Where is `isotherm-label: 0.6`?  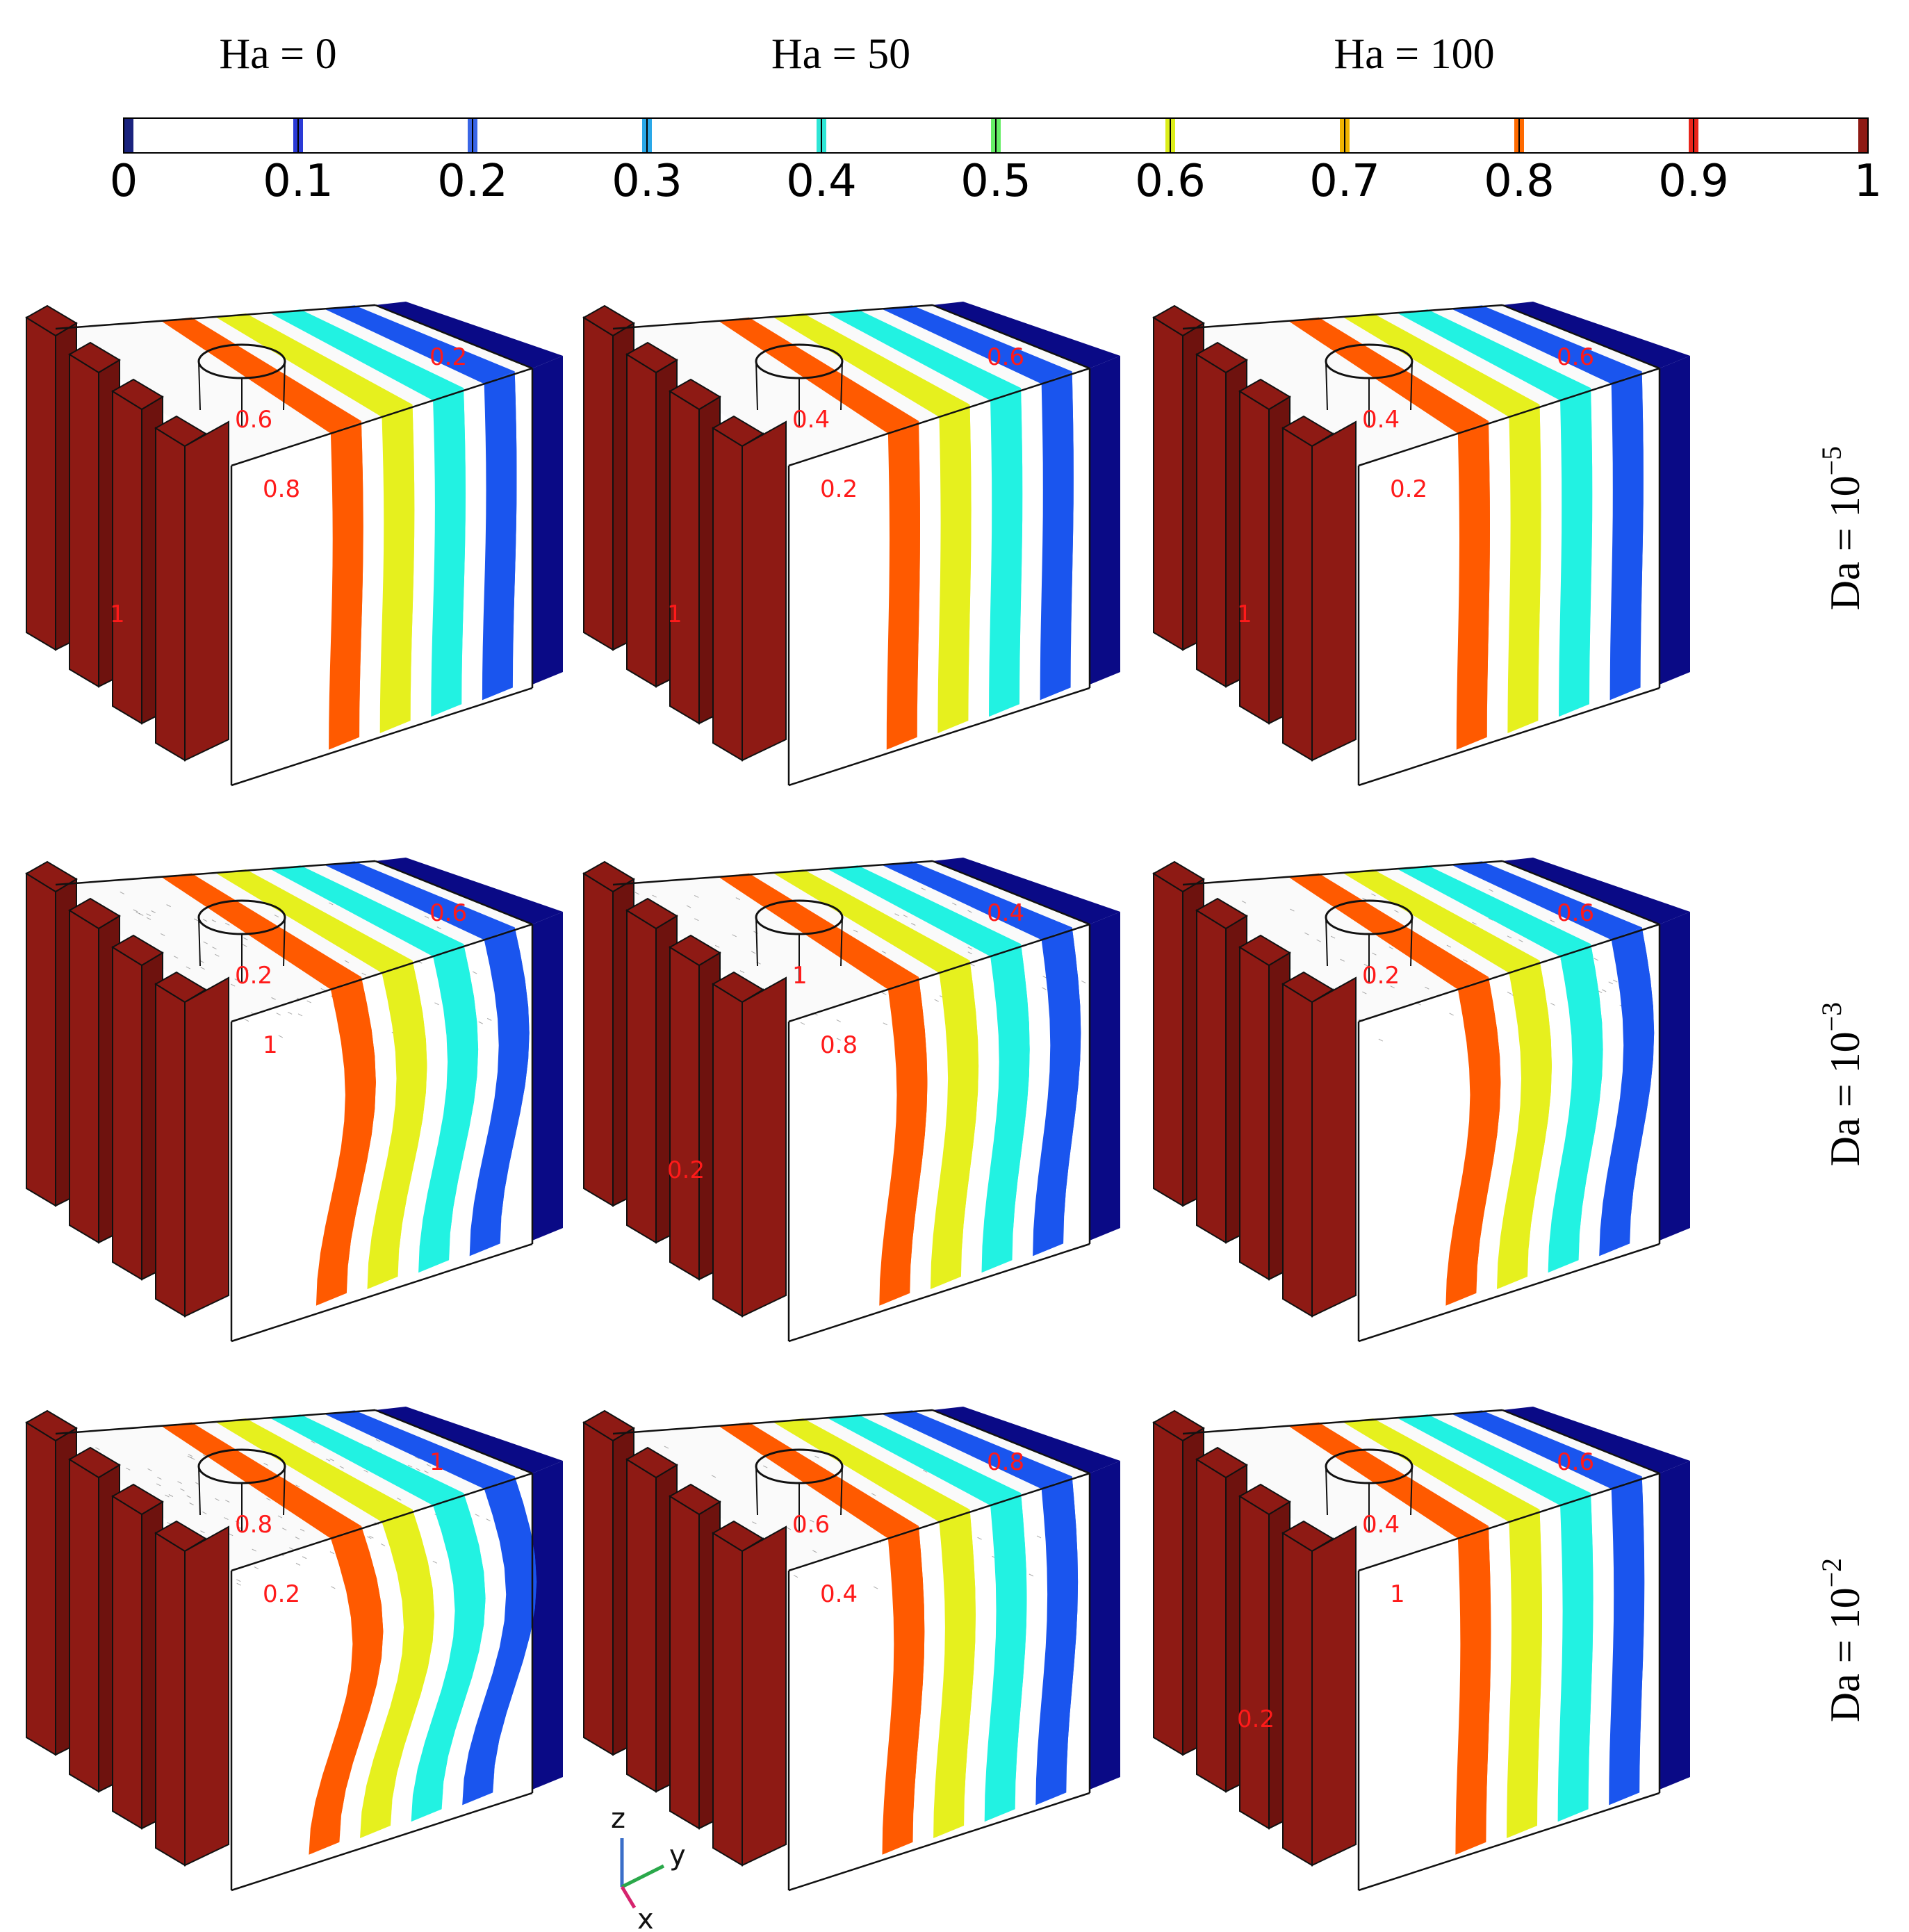 isotherm-label: 0.6 is located at coordinates (1005, 357).